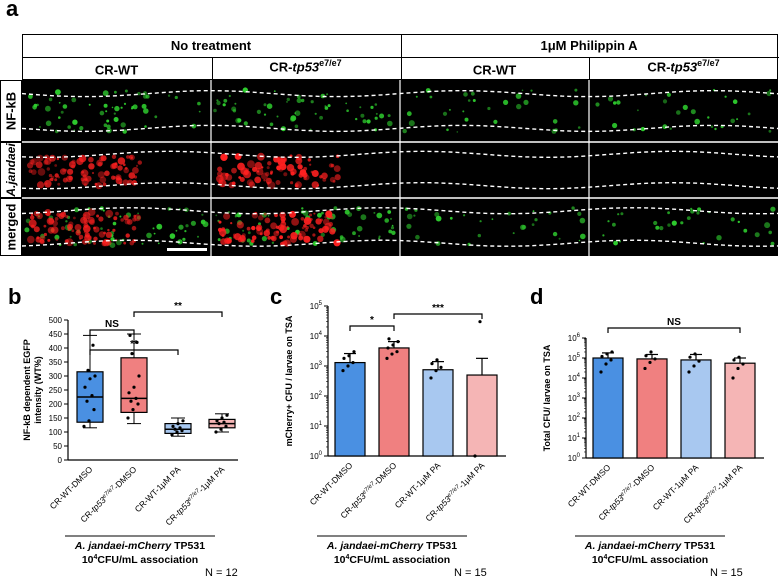 Image resolution: width=780 pixels, height=580 pixels. Describe the element at coordinates (11, 170) in the screenshot. I see `row-label-ajandaei: A.jandaei` at that location.